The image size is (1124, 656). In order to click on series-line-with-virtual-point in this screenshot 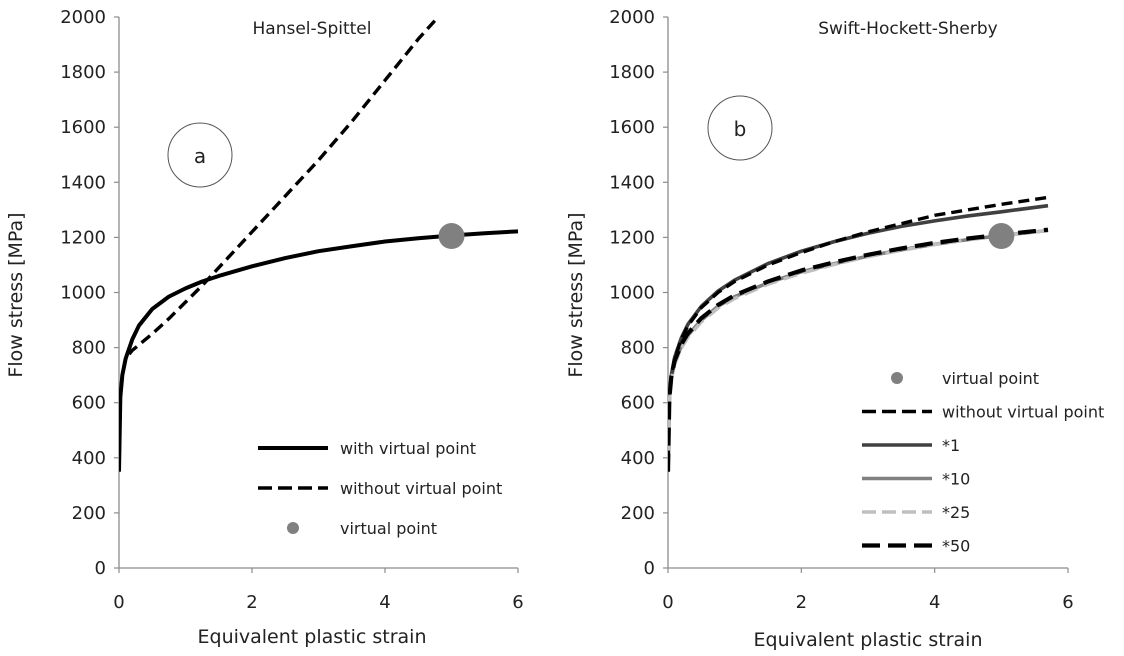, I will do `click(319, 350)`.